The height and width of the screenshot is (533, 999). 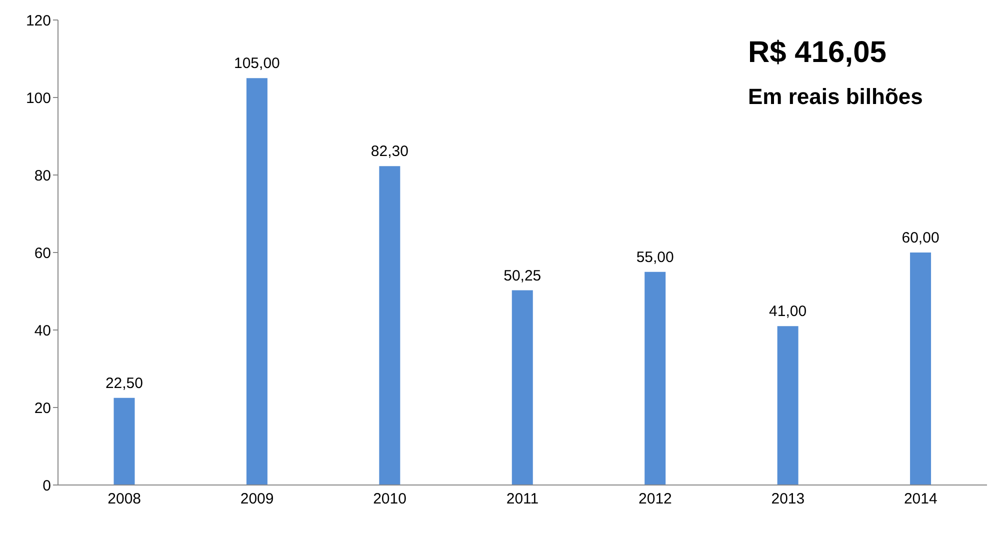 I want to click on x-tick-label: 2009, so click(x=257, y=499).